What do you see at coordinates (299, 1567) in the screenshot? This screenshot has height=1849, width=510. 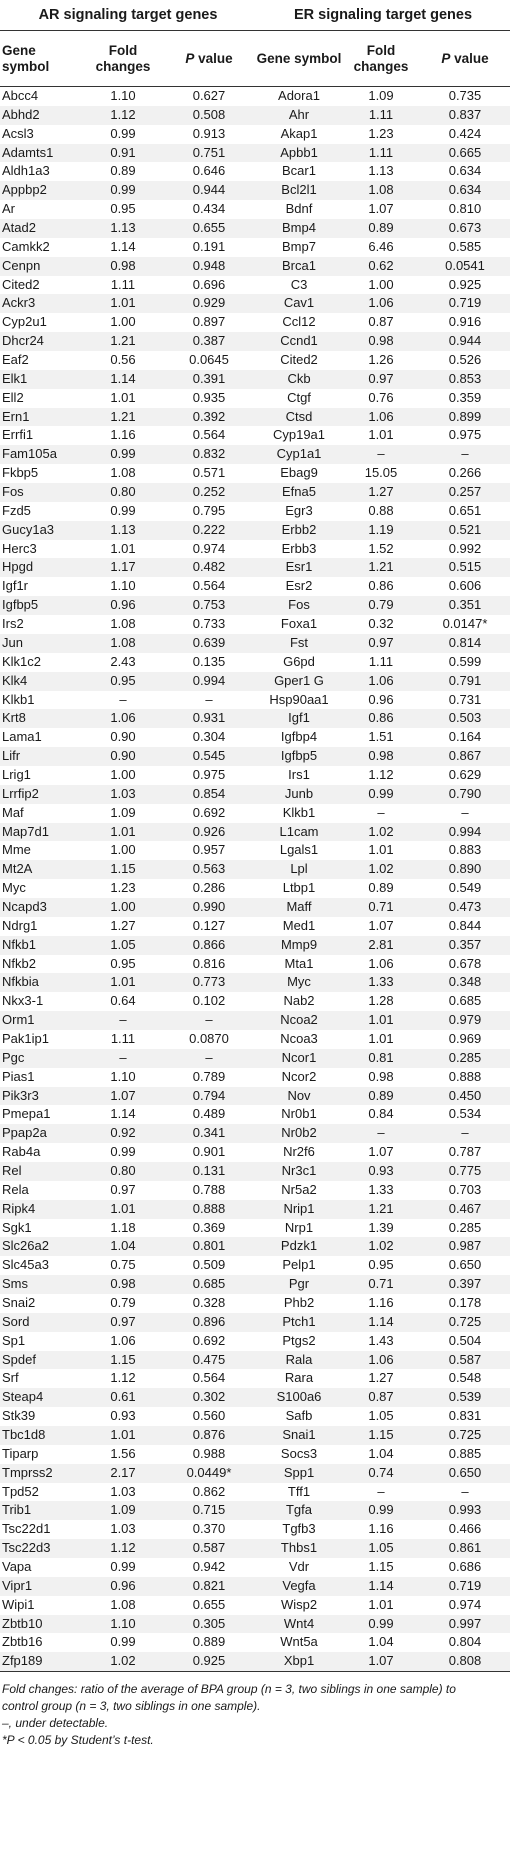 I see `er-gene-cell: Vdr` at bounding box center [299, 1567].